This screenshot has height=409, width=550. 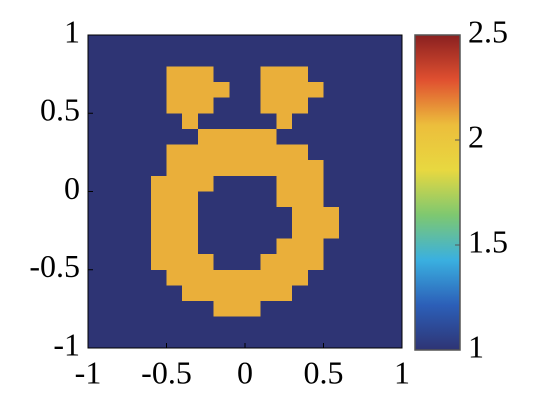 What do you see at coordinates (60, 110) in the screenshot?
I see `y-tick-label: 0.5` at bounding box center [60, 110].